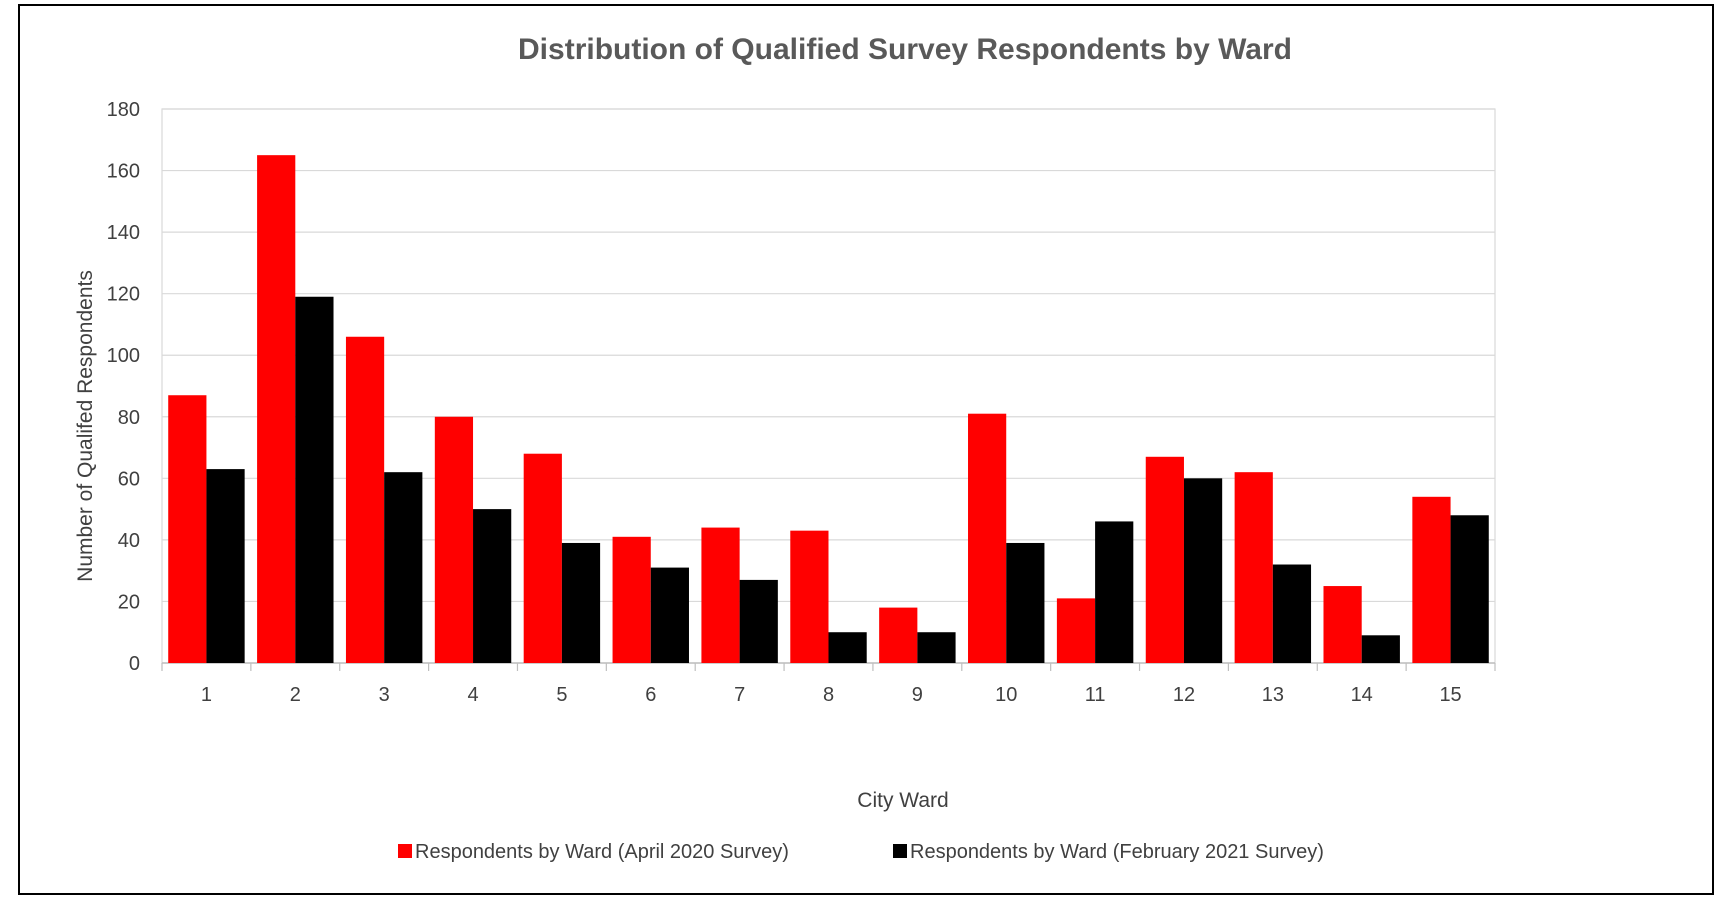 Image resolution: width=1734 pixels, height=899 pixels. I want to click on y-axis-label: Number of Qualifed Respondents, so click(85, 426).